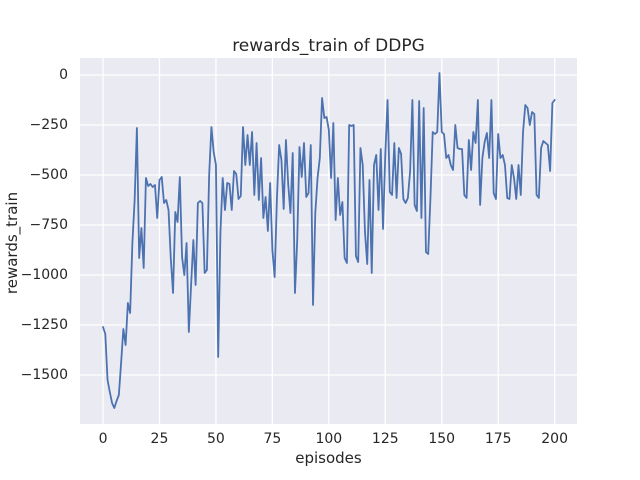 The width and height of the screenshot is (640, 480). What do you see at coordinates (554, 439) in the screenshot?
I see `x-tick-label: 200` at bounding box center [554, 439].